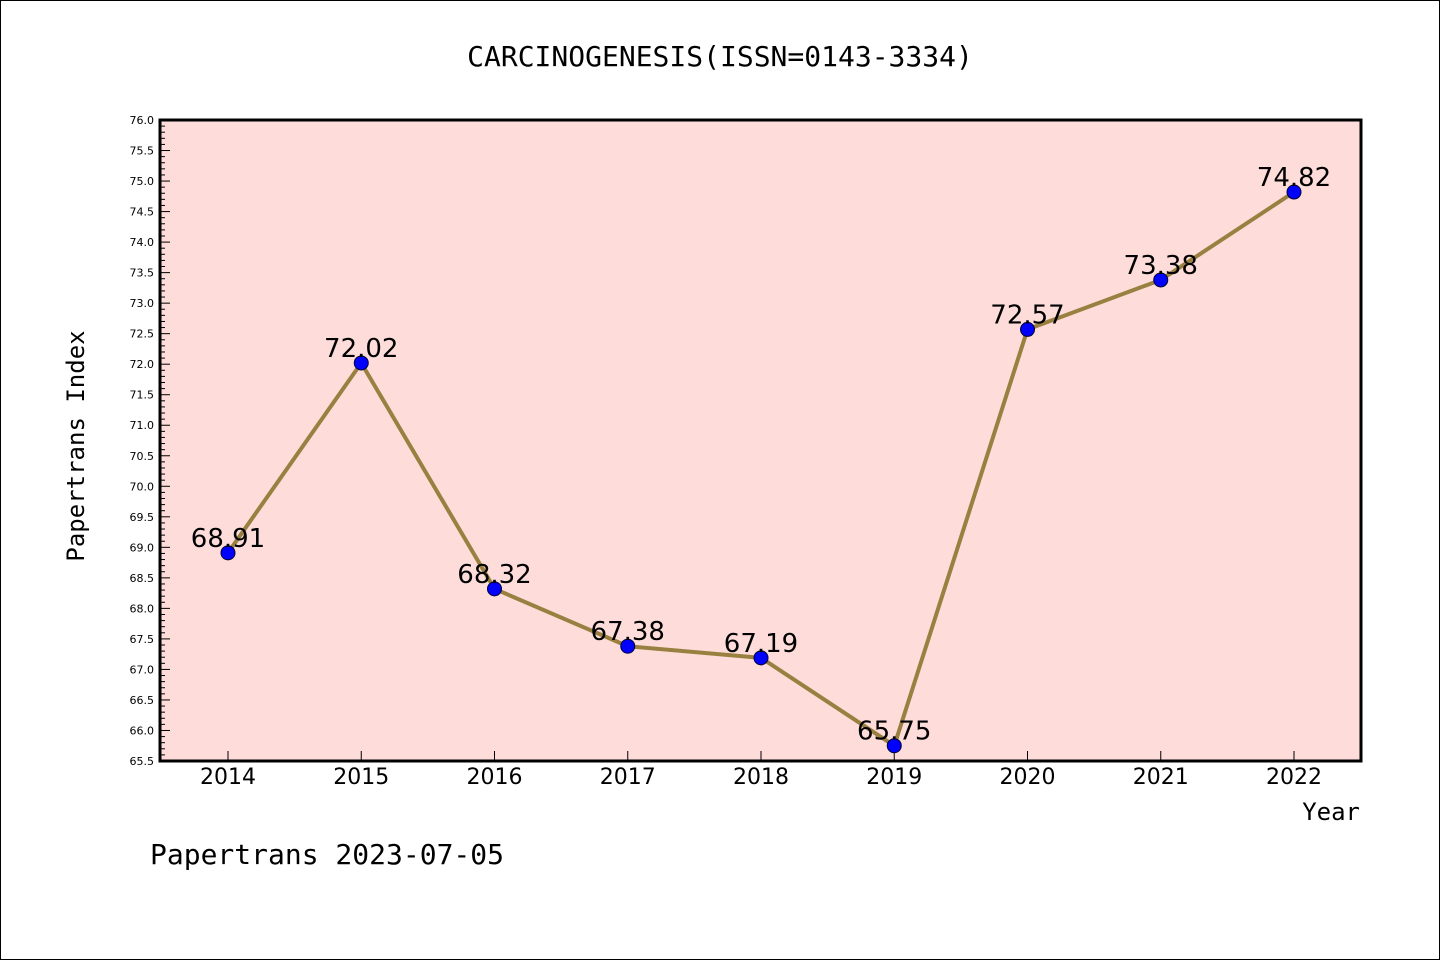 This screenshot has width=1440, height=960. Describe the element at coordinates (228, 777) in the screenshot. I see `x-tick-label: 2014` at that location.